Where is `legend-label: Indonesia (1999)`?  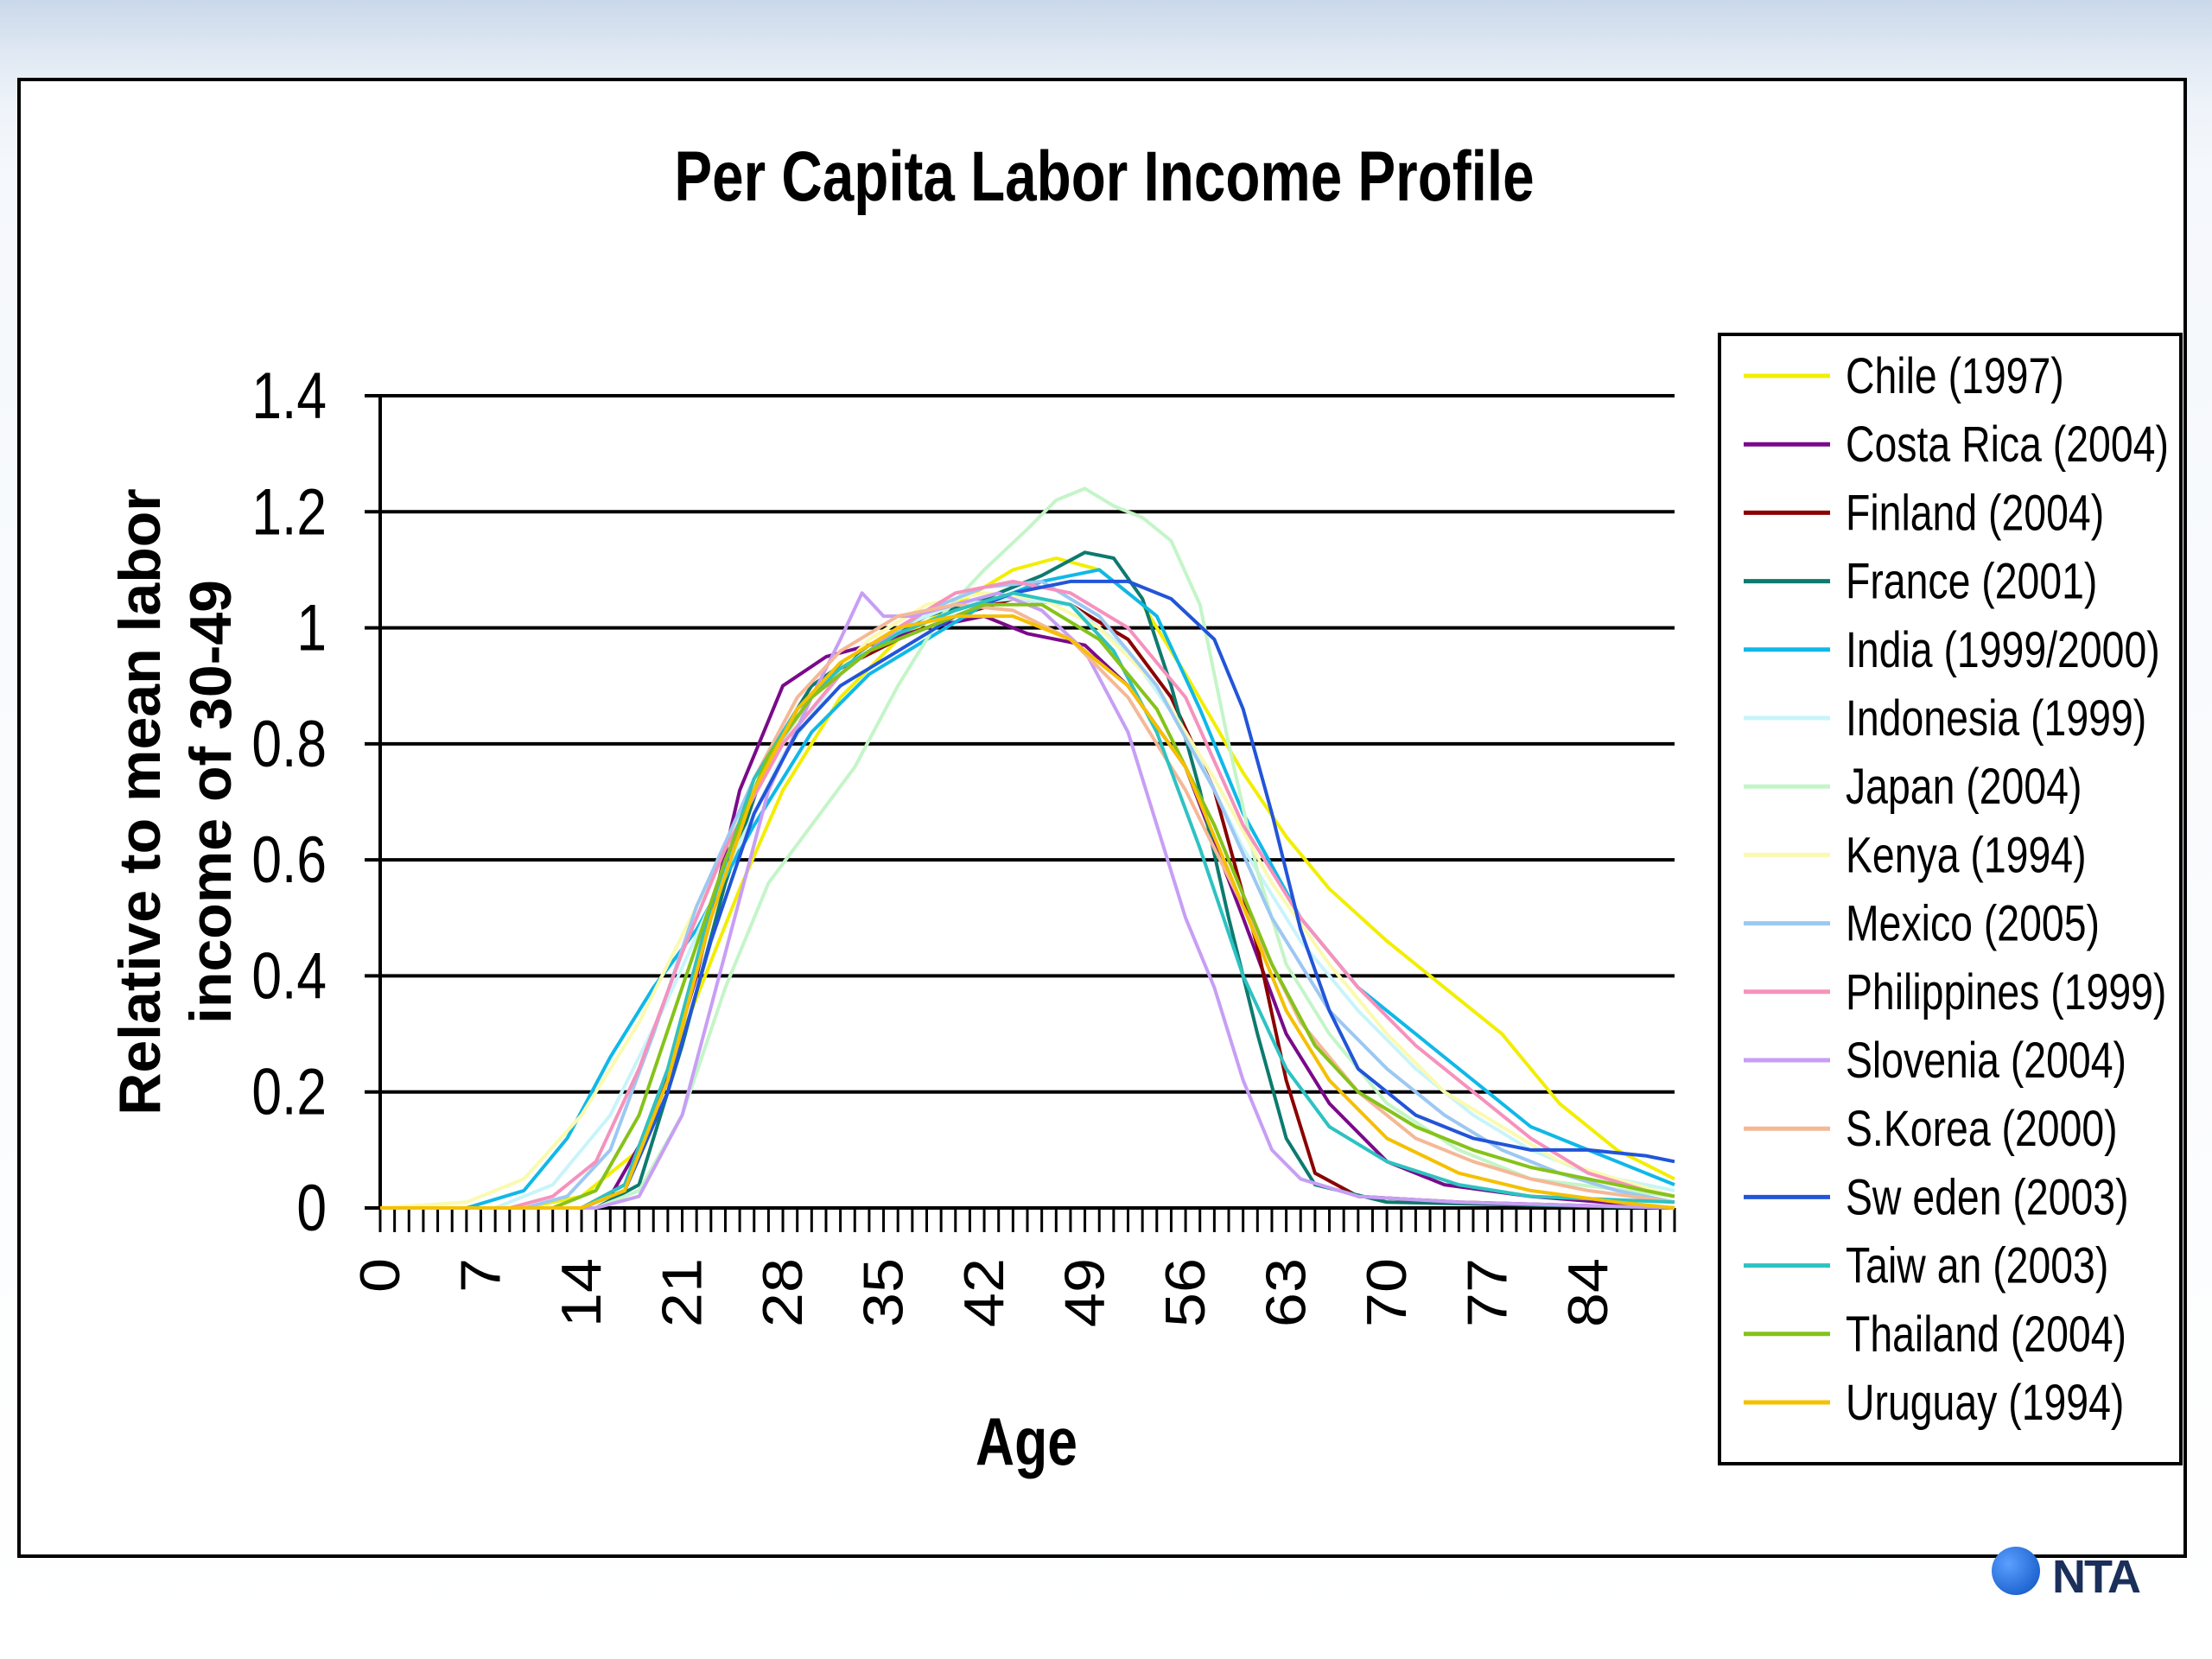 legend-label: Indonesia (1999) is located at coordinates (1996, 718).